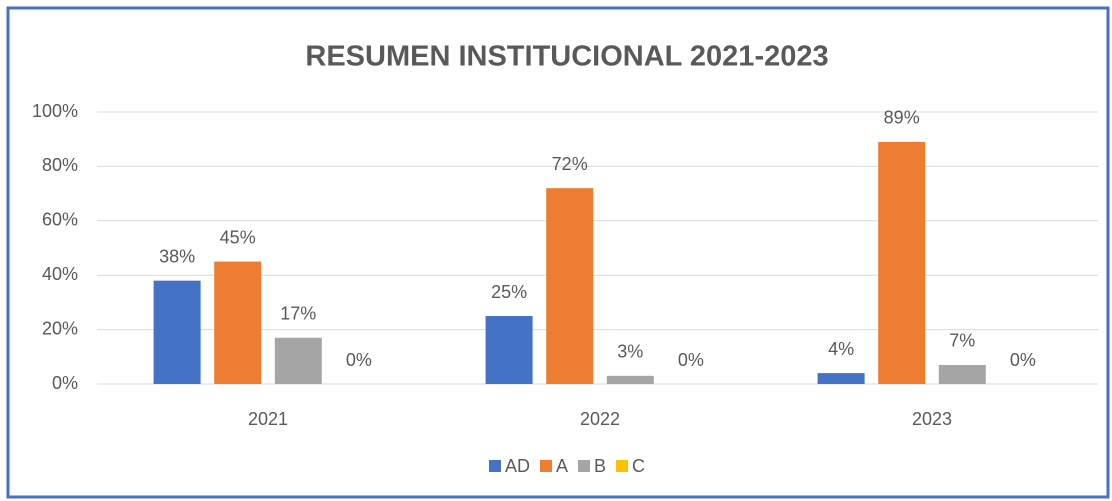  Describe the element at coordinates (600, 419) in the screenshot. I see `x-tick-label: 2022` at that location.